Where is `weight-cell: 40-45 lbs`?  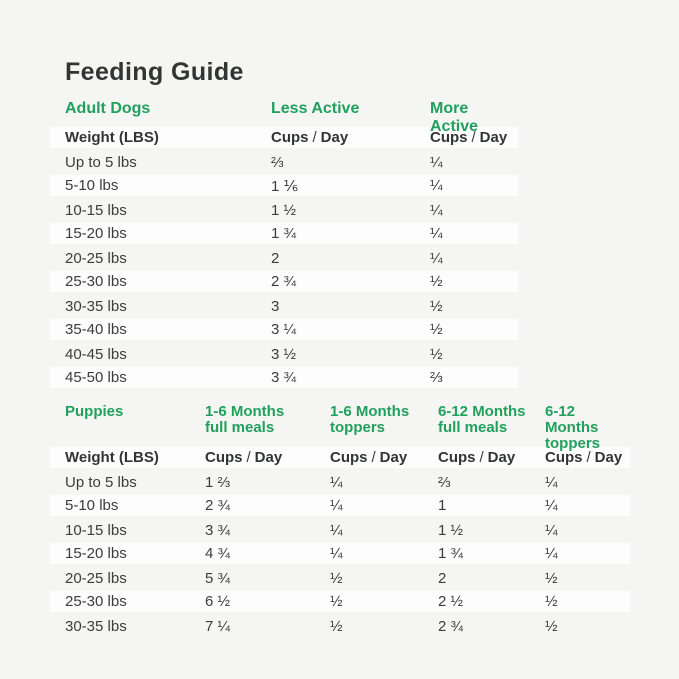 weight-cell: 40-45 lbs is located at coordinates (96, 354).